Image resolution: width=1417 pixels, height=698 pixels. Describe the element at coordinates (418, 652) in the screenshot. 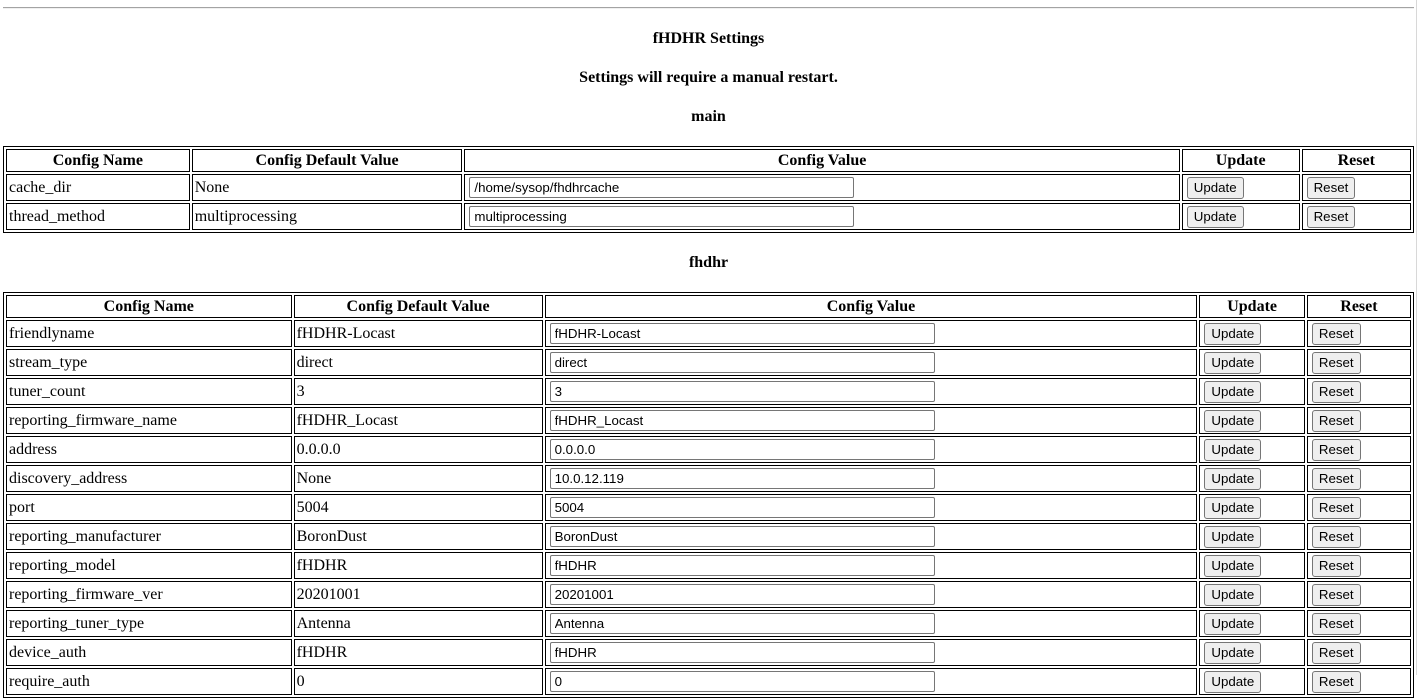

I see `config-default-cell: fHDHR` at that location.